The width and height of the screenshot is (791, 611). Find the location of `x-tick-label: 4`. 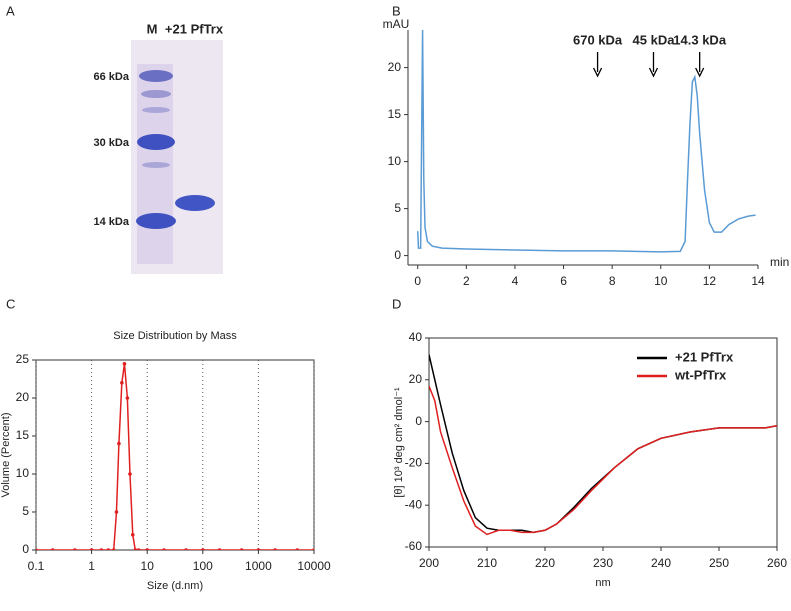

x-tick-label: 4 is located at coordinates (515, 281).